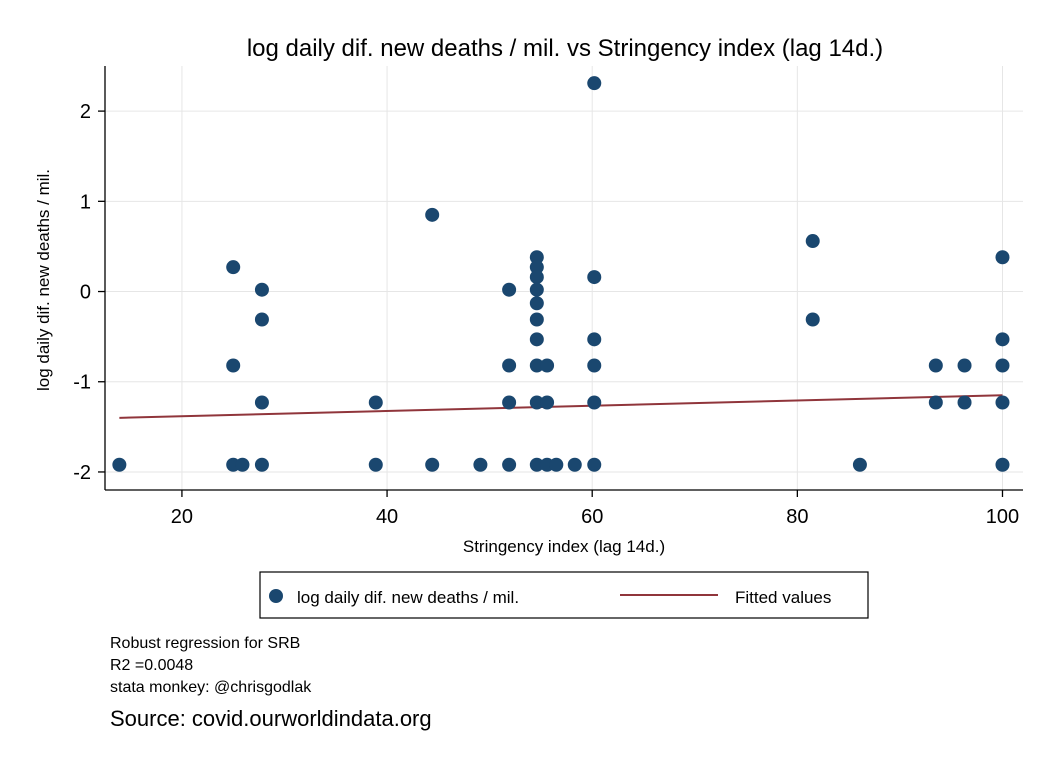 The image size is (1051, 765). I want to click on source-text: Source: covid.ourworldindata.org, so click(271, 718).